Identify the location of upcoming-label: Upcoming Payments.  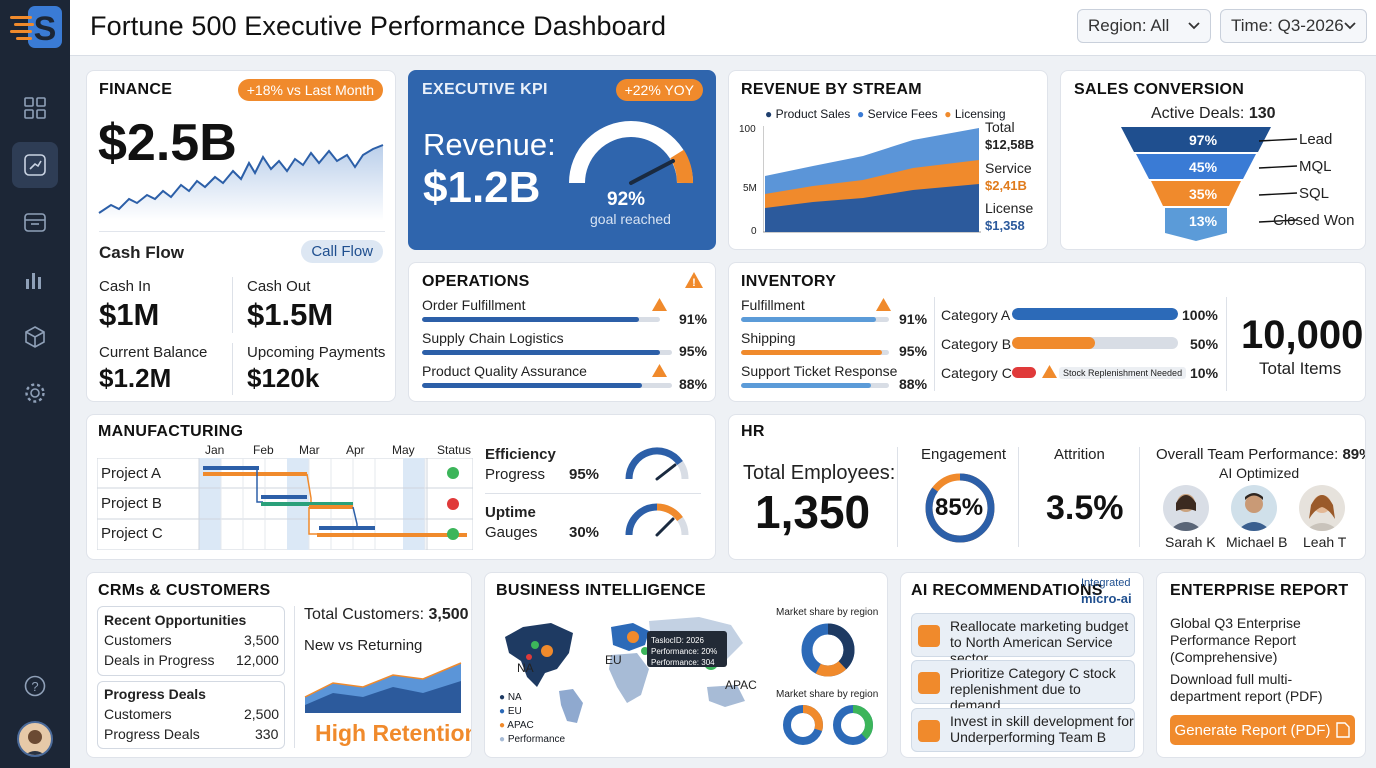
(316, 352).